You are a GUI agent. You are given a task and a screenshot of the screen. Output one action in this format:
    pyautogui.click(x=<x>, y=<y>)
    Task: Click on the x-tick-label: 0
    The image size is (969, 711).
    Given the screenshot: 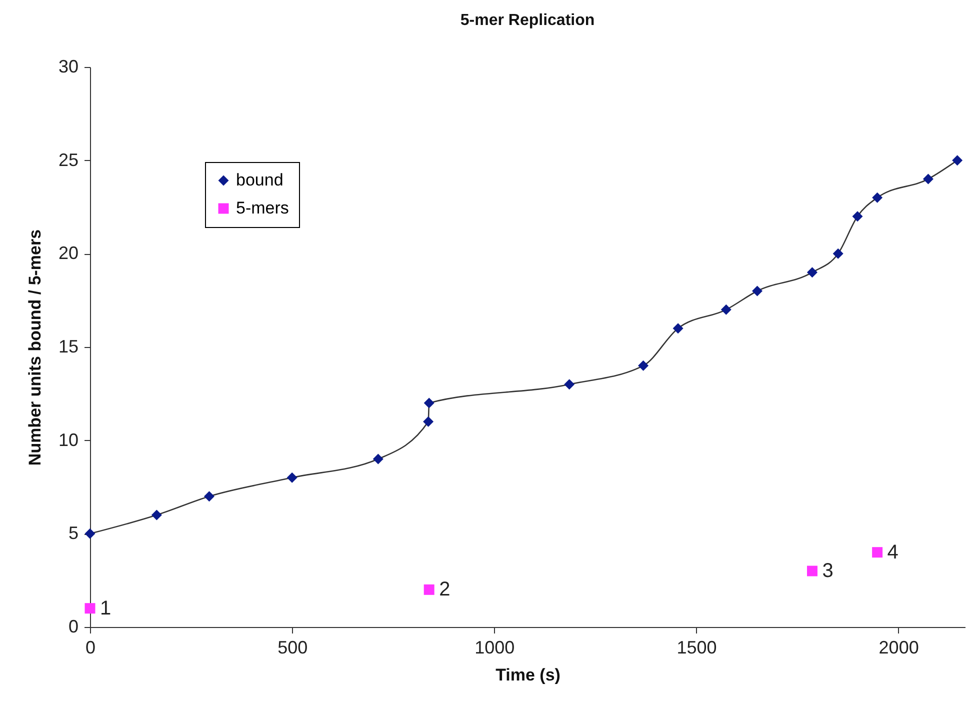 What is the action you would take?
    pyautogui.click(x=90, y=648)
    